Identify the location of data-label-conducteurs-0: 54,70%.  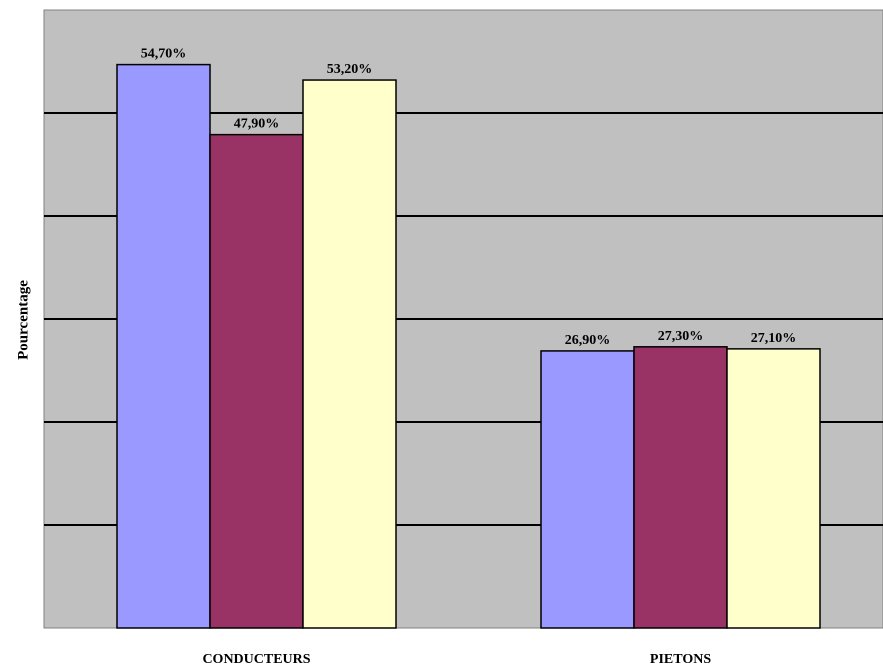
(164, 54).